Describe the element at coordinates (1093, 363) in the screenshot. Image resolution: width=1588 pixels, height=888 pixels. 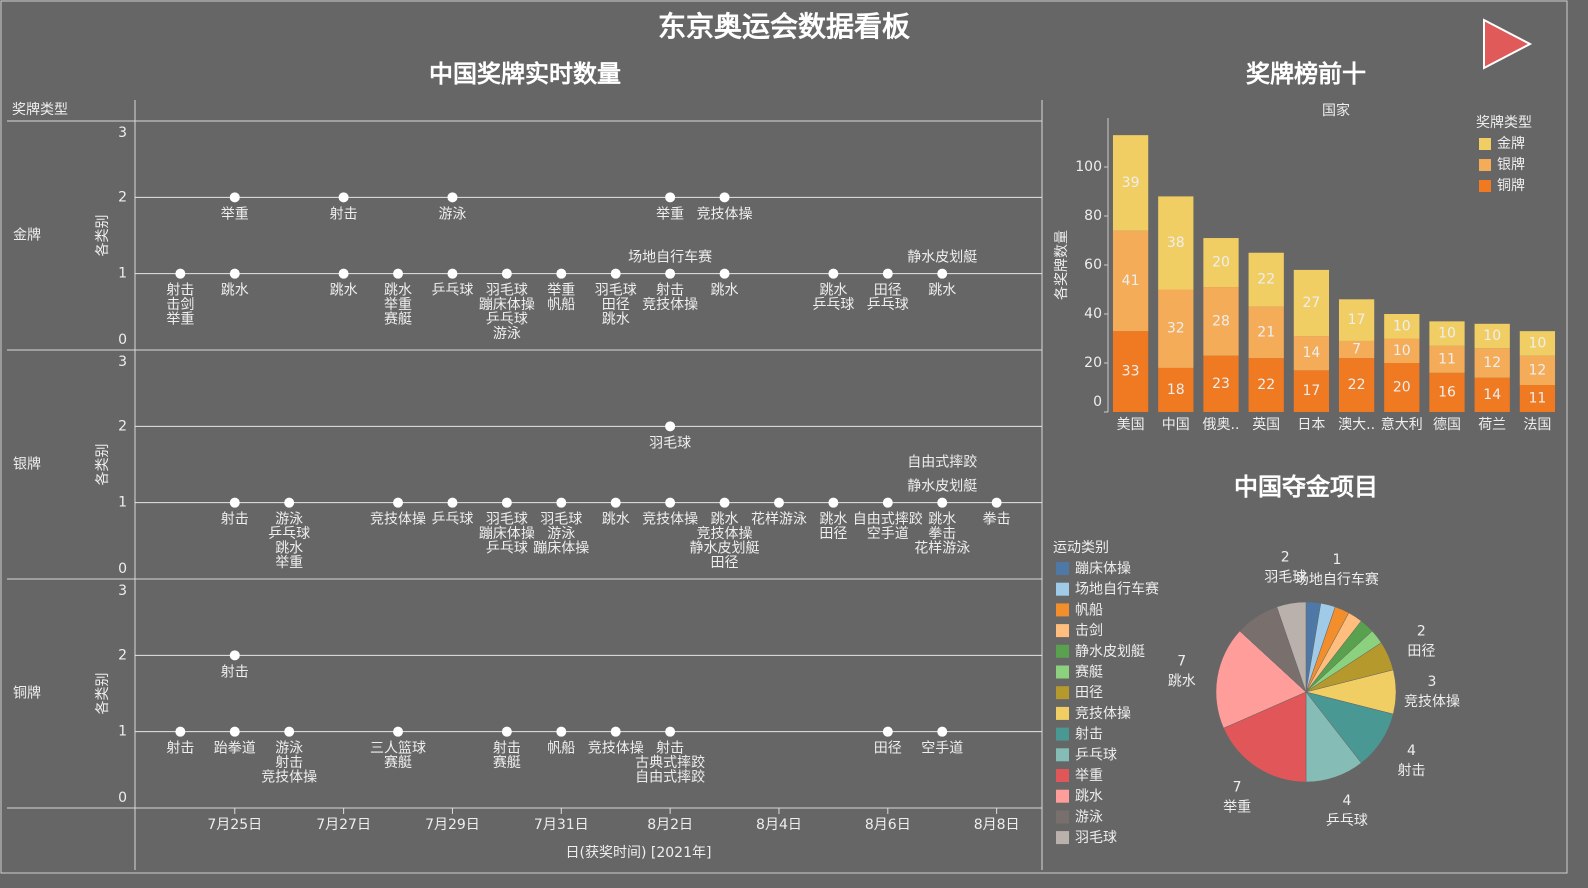
I see `y-tick-label: 20` at that location.